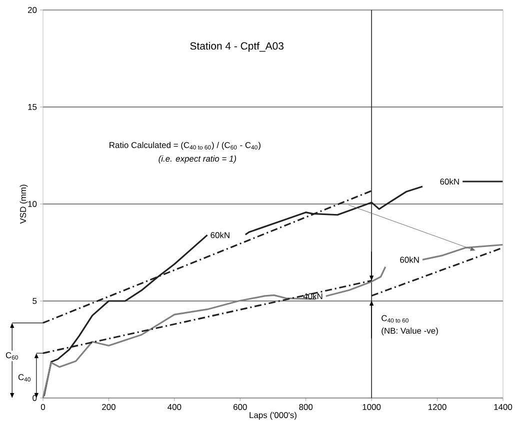 This screenshot has width=515, height=443. I want to click on x-tick-label: 1400, so click(503, 407).